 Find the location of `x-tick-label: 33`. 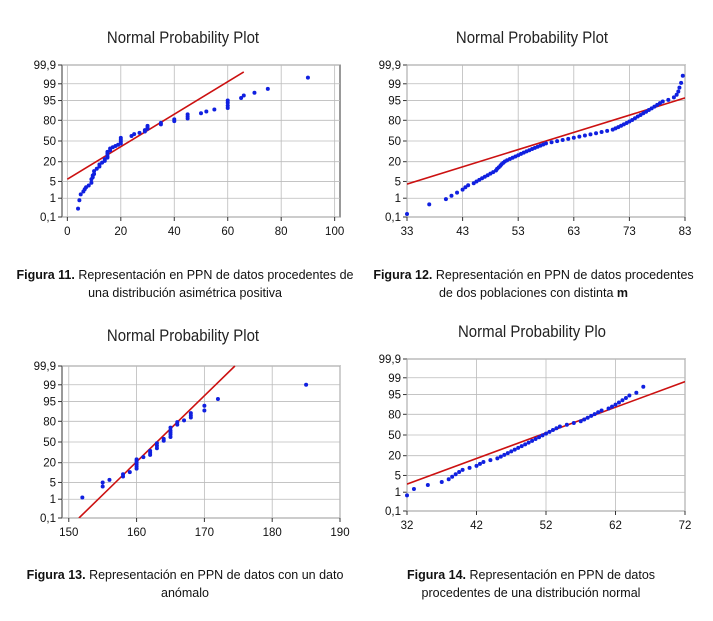

x-tick-label: 33 is located at coordinates (407, 232).